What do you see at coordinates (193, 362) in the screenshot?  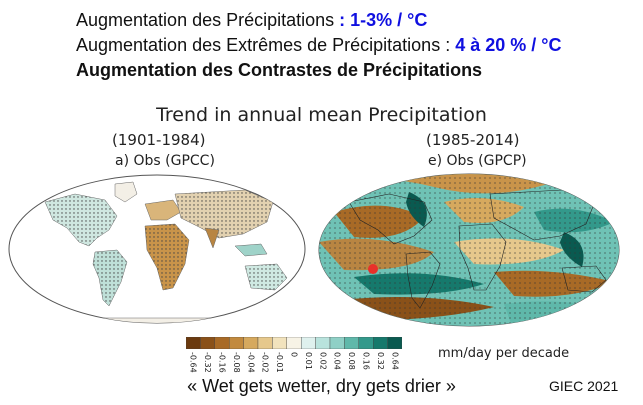 I see `colorbar-tick-label: -0.64` at bounding box center [193, 362].